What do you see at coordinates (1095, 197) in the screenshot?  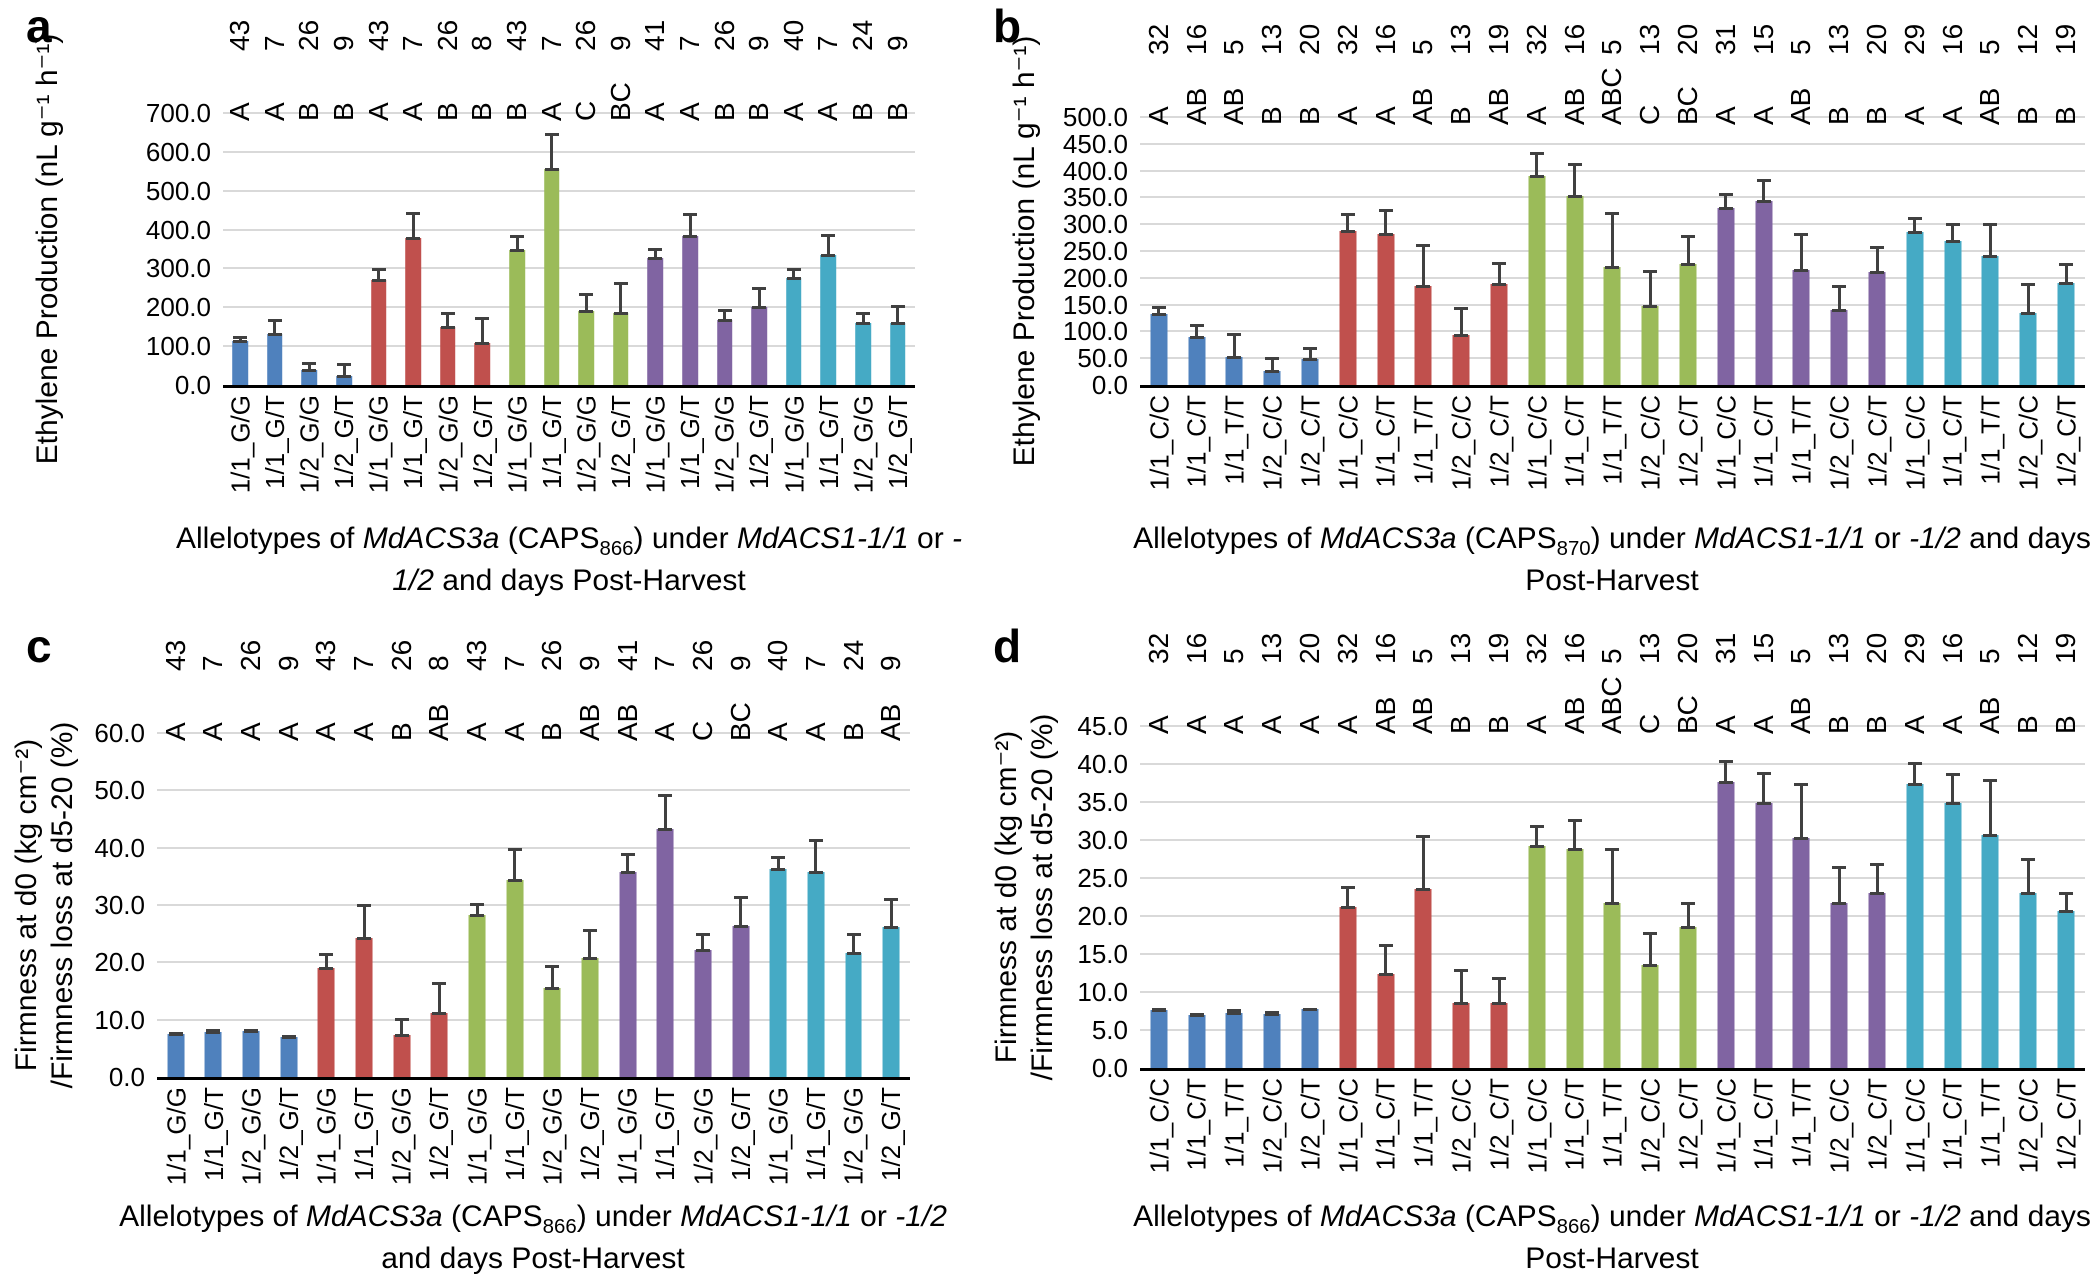 I see `y-tick-label: 350.0` at bounding box center [1095, 197].